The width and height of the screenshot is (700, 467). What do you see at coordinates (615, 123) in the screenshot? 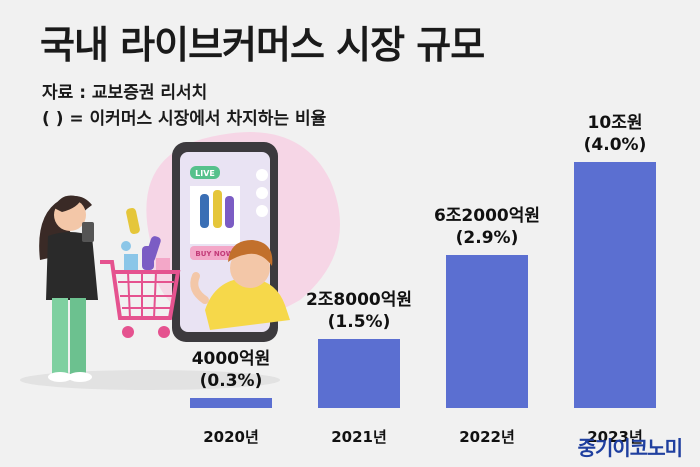
I see `bar-value-text-3: 10조원` at bounding box center [615, 123].